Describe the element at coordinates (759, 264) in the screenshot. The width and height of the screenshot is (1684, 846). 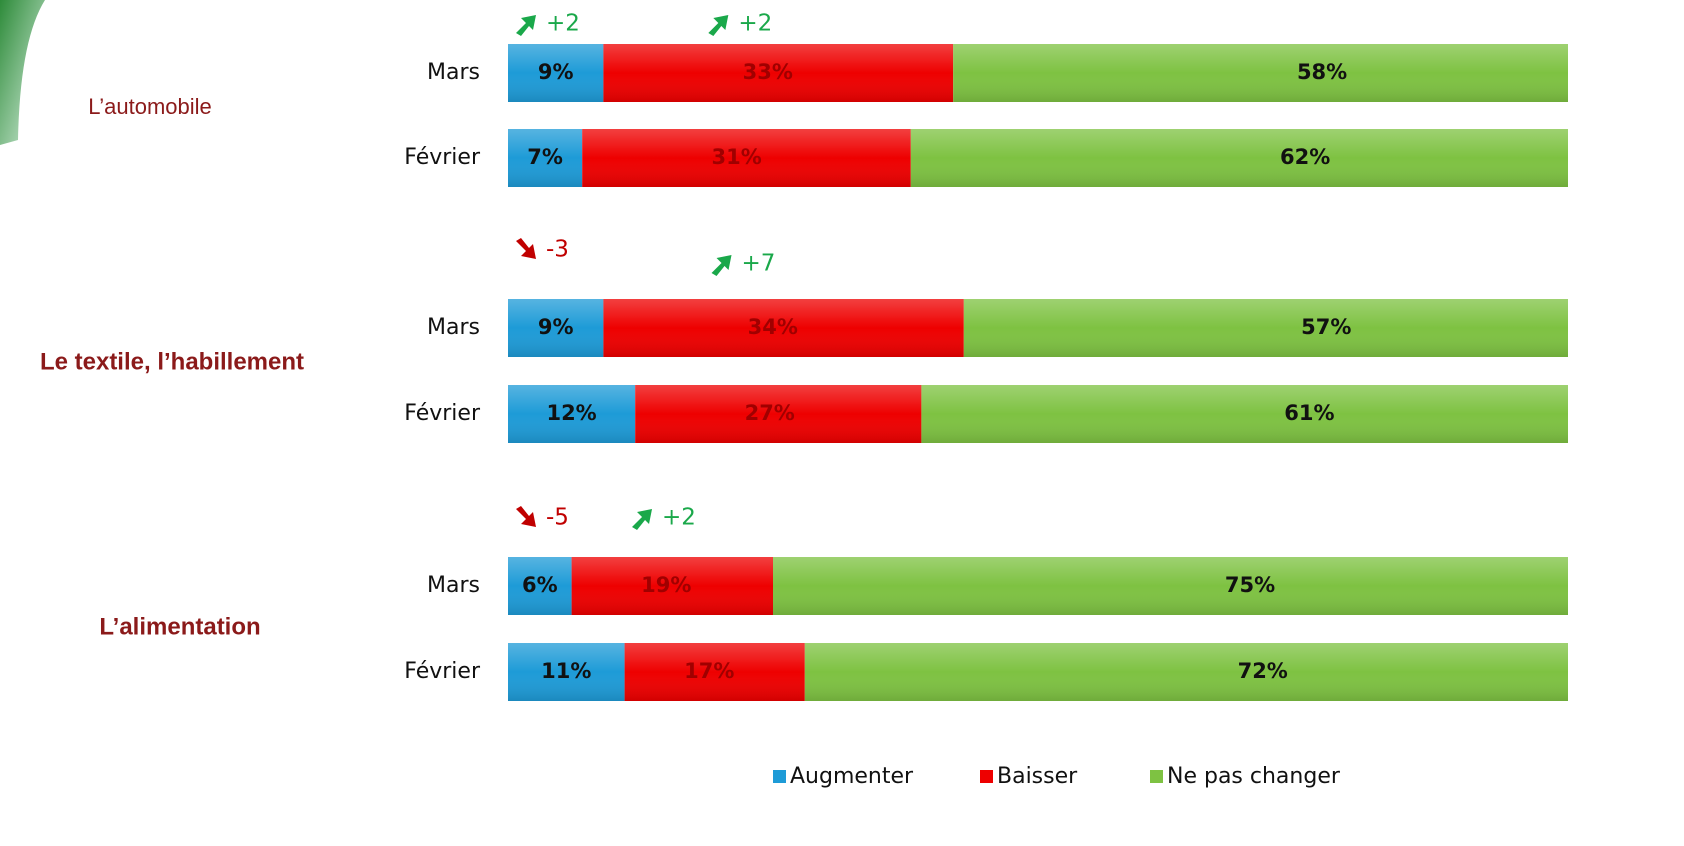
I see `change-label: +7` at that location.